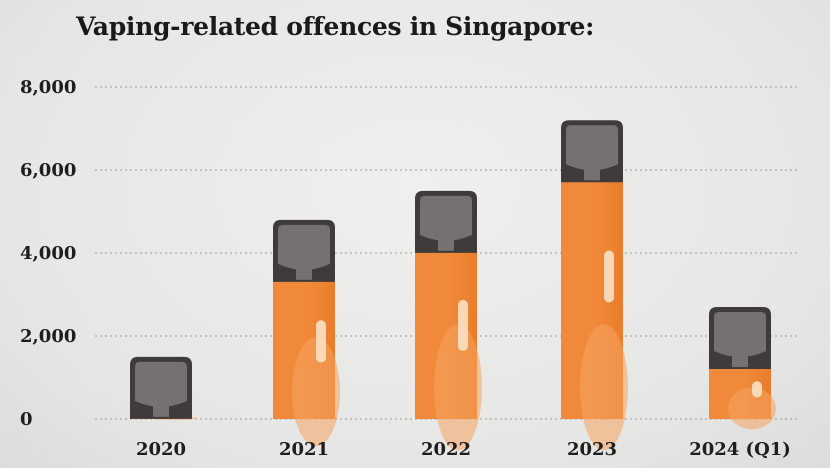 The width and height of the screenshot is (830, 468). What do you see at coordinates (594, 285) in the screenshot?
I see `bar-2023` at bounding box center [594, 285].